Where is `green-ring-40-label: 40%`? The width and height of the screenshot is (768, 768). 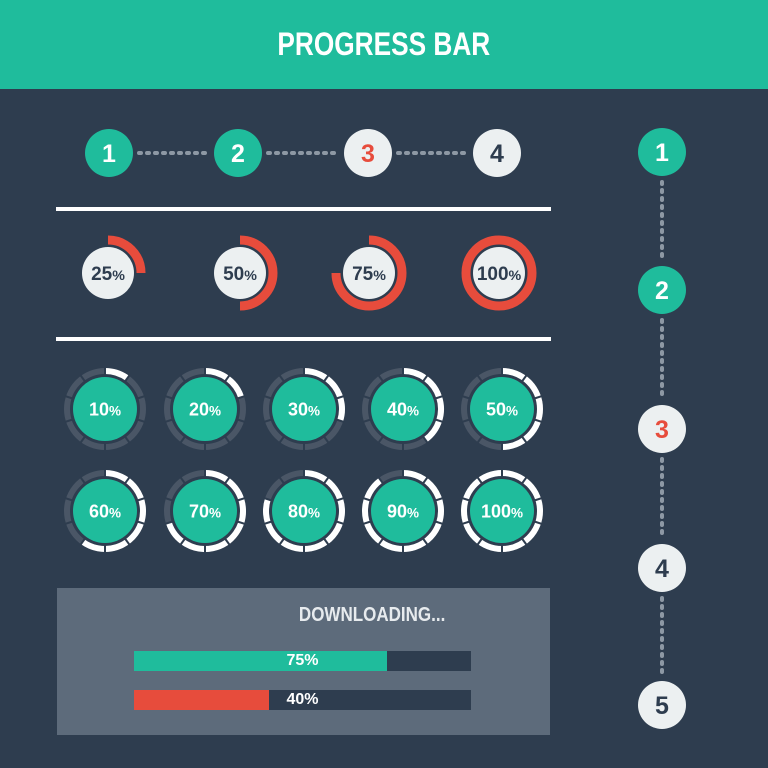 green-ring-40-label: 40% is located at coordinates (403, 409).